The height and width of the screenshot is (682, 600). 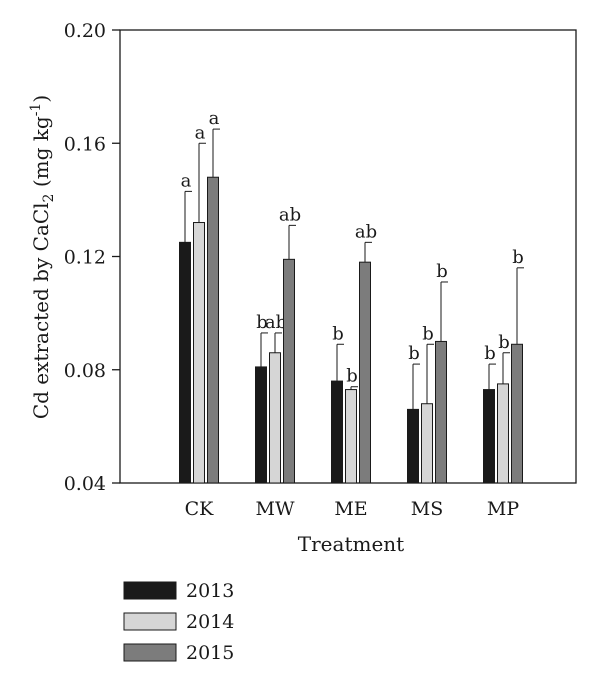 What do you see at coordinates (41, 99) in the screenshot?
I see `y-axis-title-unit-close: )` at bounding box center [41, 99].